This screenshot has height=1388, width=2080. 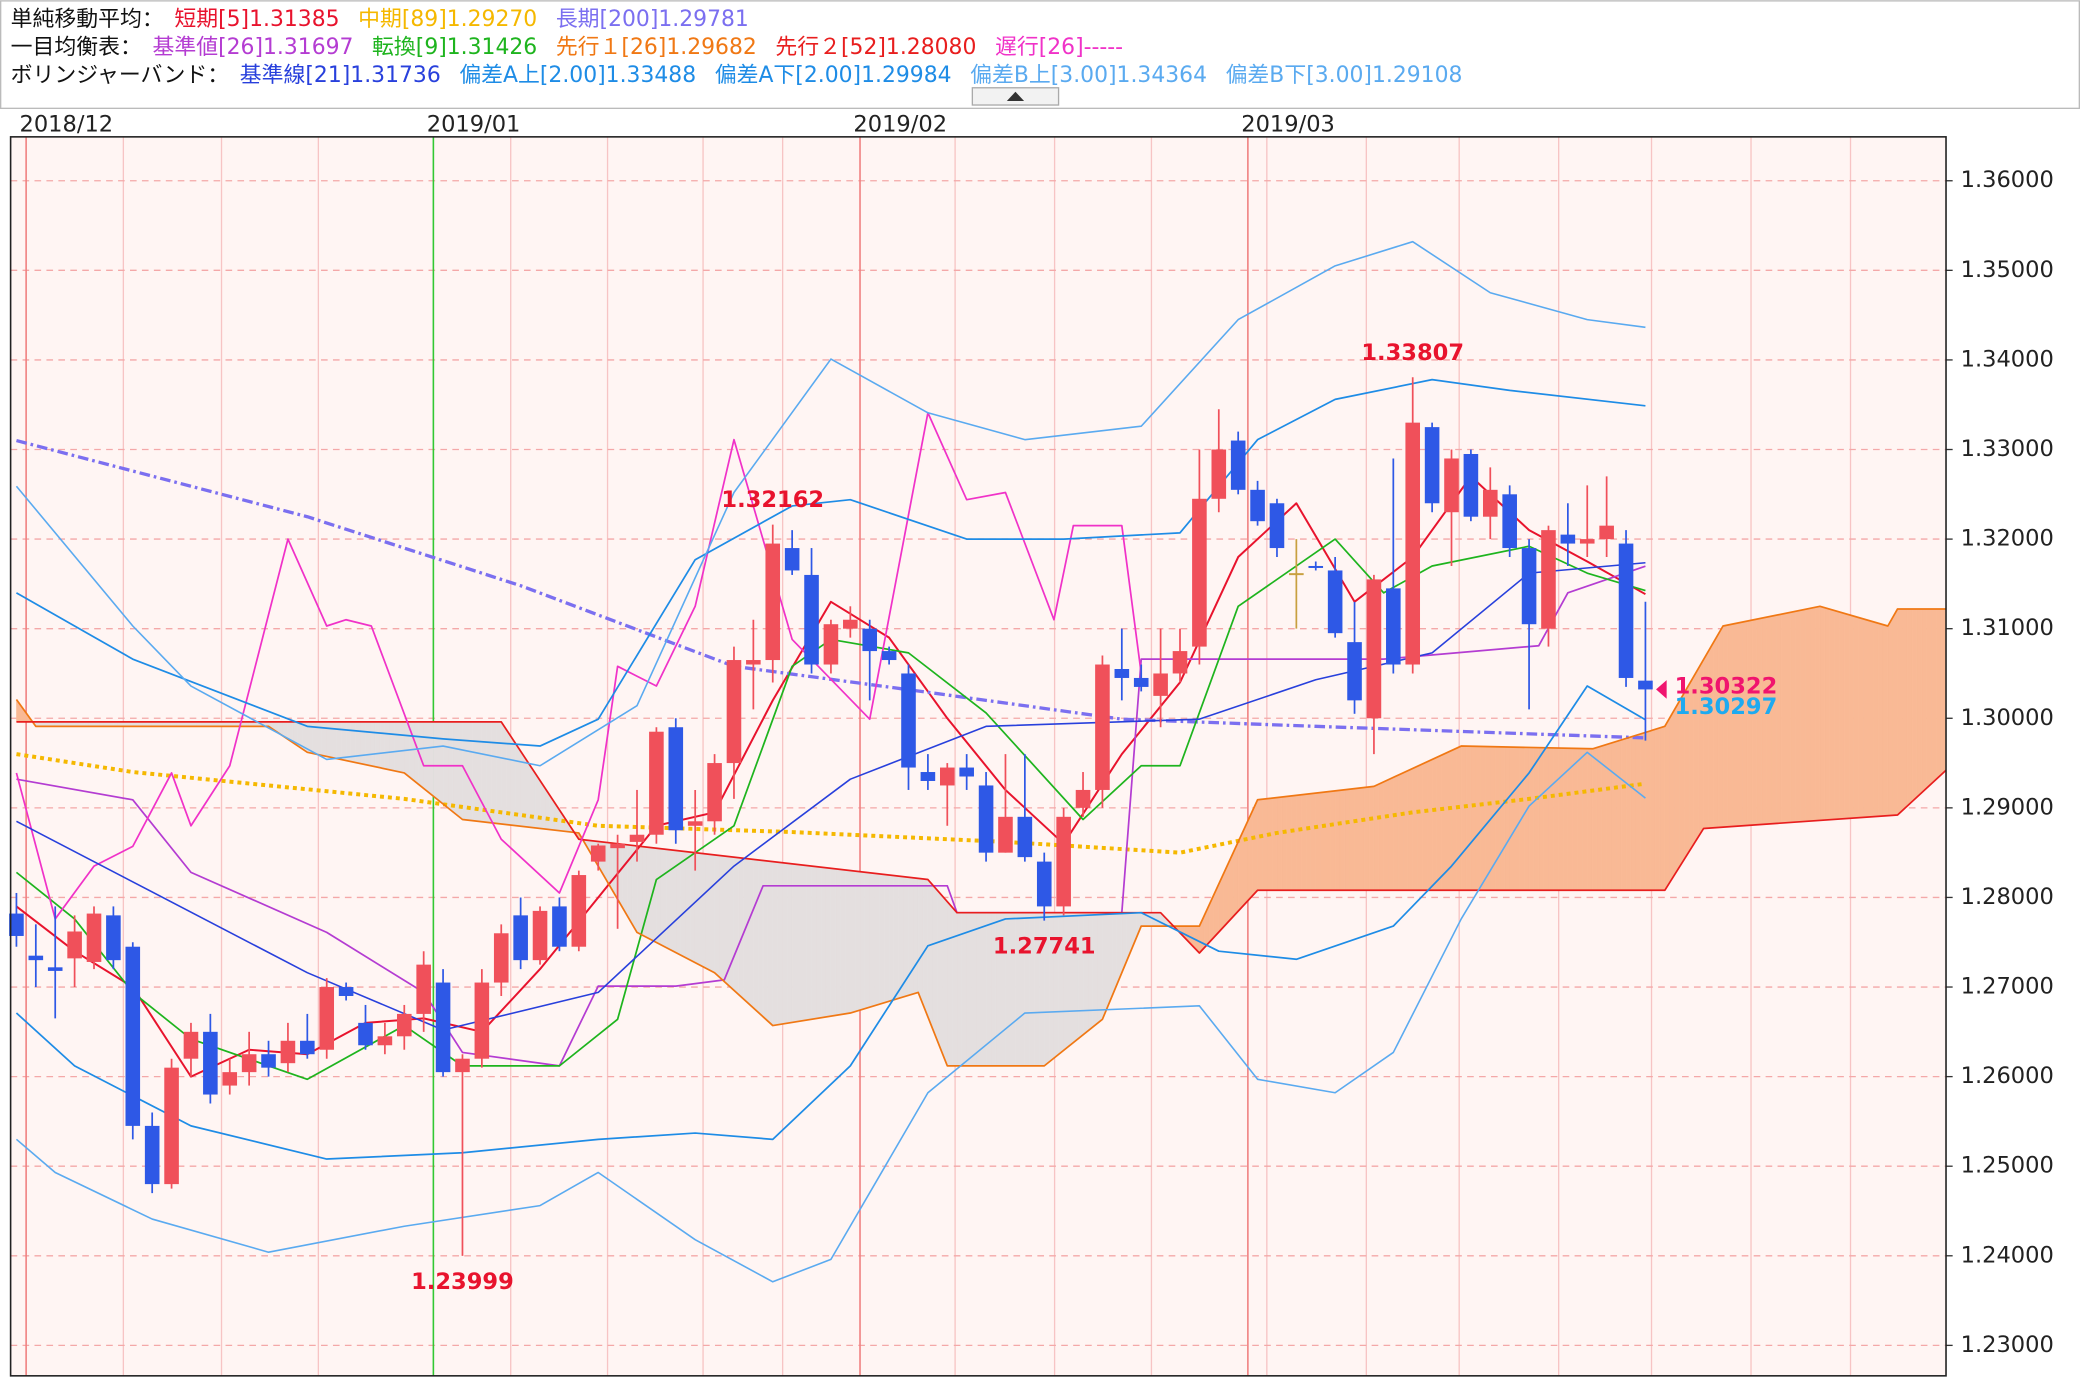 What do you see at coordinates (66, 124) in the screenshot?
I see `x-tick-label: 2018/12` at bounding box center [66, 124].